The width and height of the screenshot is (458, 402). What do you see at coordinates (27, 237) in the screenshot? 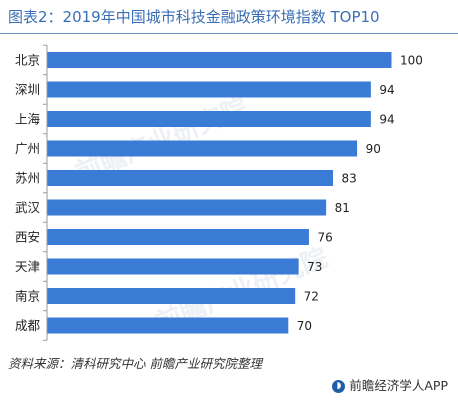
I see `category-label: 西安` at bounding box center [27, 237].